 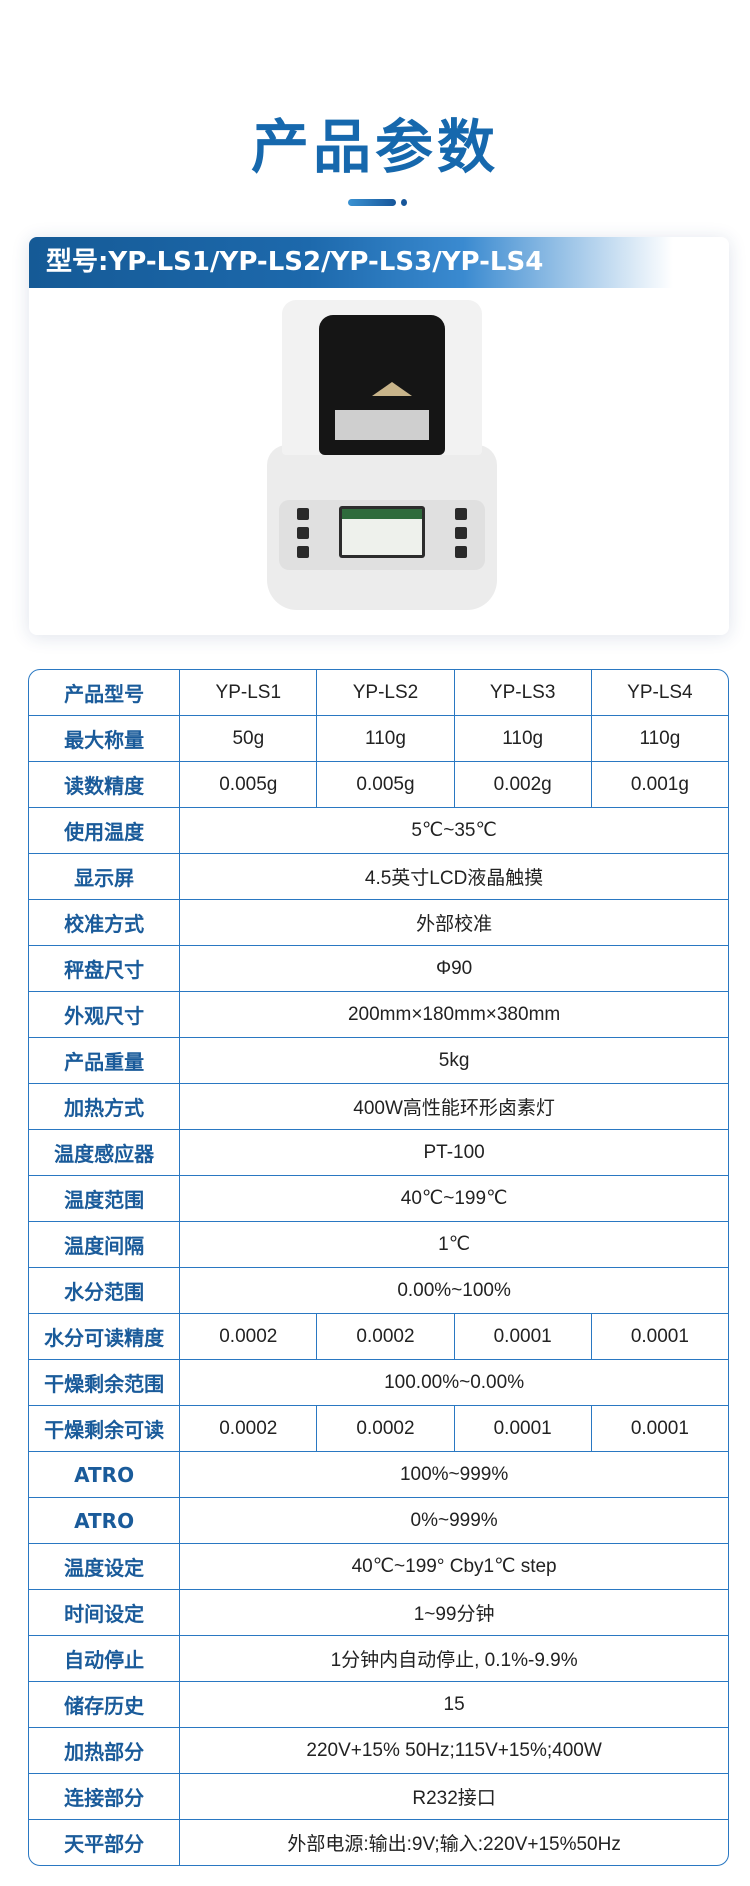 I want to click on spec-row: 自动停止 1分钟内自动停止, 0.1%-9.9%, so click(x=378, y=1659).